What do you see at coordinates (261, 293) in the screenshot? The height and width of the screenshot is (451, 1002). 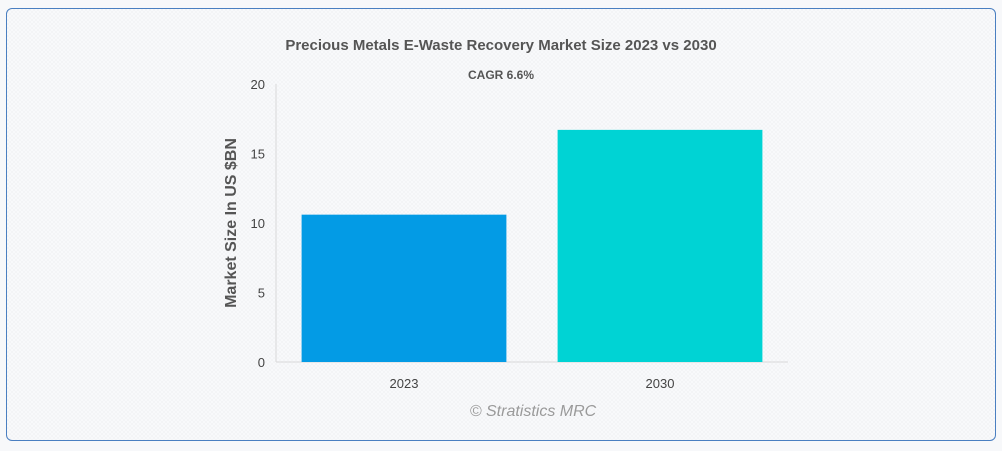 I see `y-tick-label: 5` at bounding box center [261, 293].